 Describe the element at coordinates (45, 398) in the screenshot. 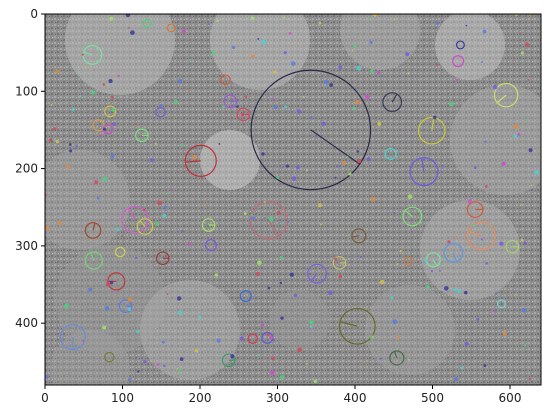

I see `x-tick-label: 0` at that location.